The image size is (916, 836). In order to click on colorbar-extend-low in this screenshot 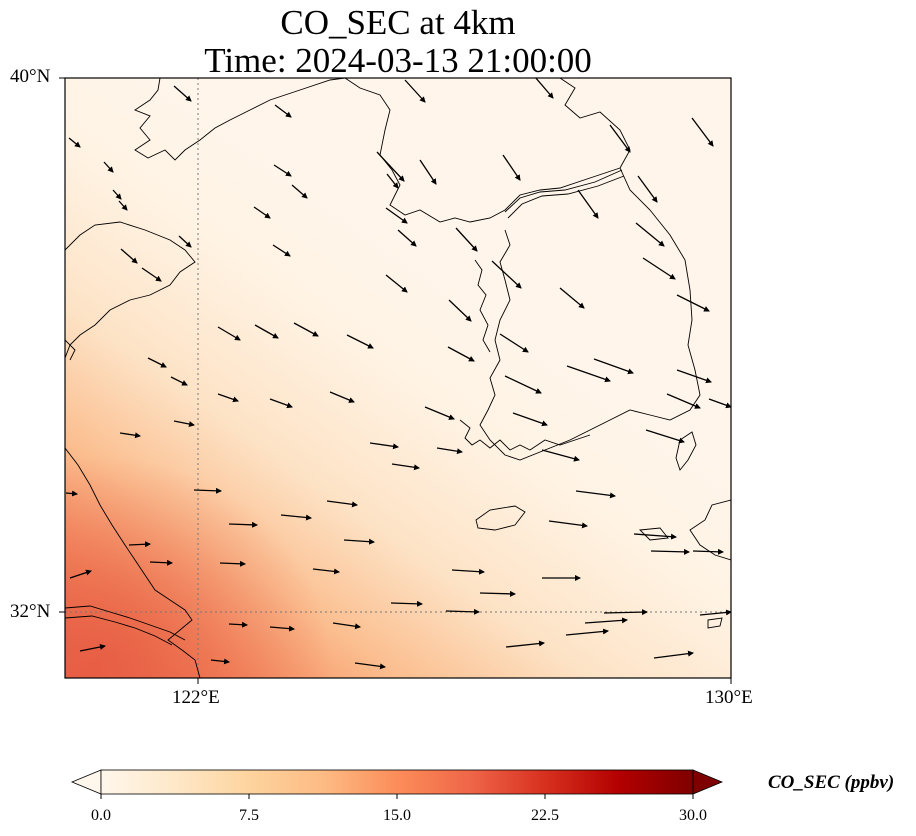, I will do `click(86, 782)`.